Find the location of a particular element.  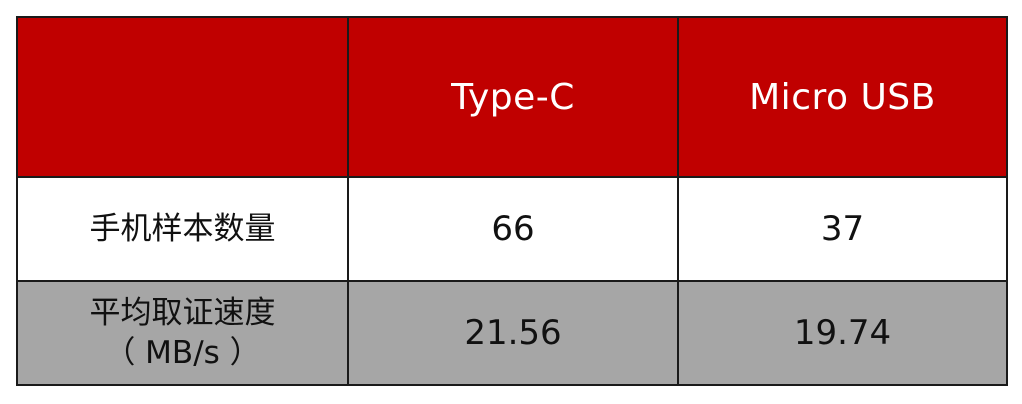

header-type-c: Type-C is located at coordinates (513, 97).